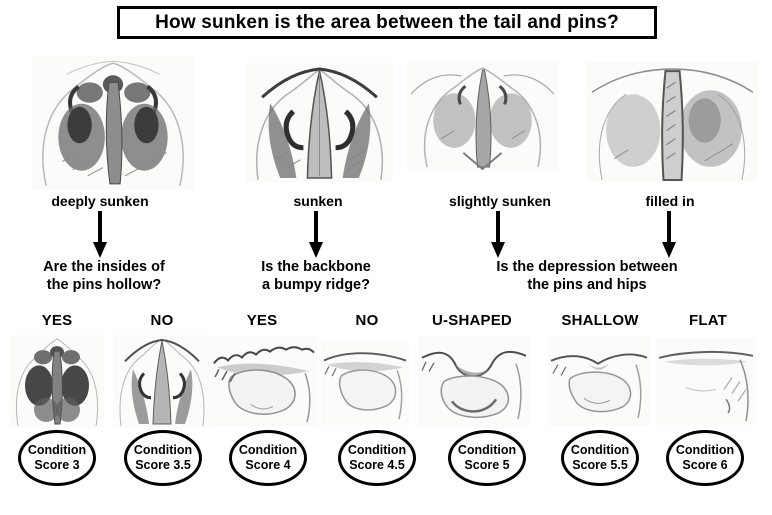 Image resolution: width=772 pixels, height=515 pixels. I want to click on depression-u-shaped-sketch, so click(474, 381).